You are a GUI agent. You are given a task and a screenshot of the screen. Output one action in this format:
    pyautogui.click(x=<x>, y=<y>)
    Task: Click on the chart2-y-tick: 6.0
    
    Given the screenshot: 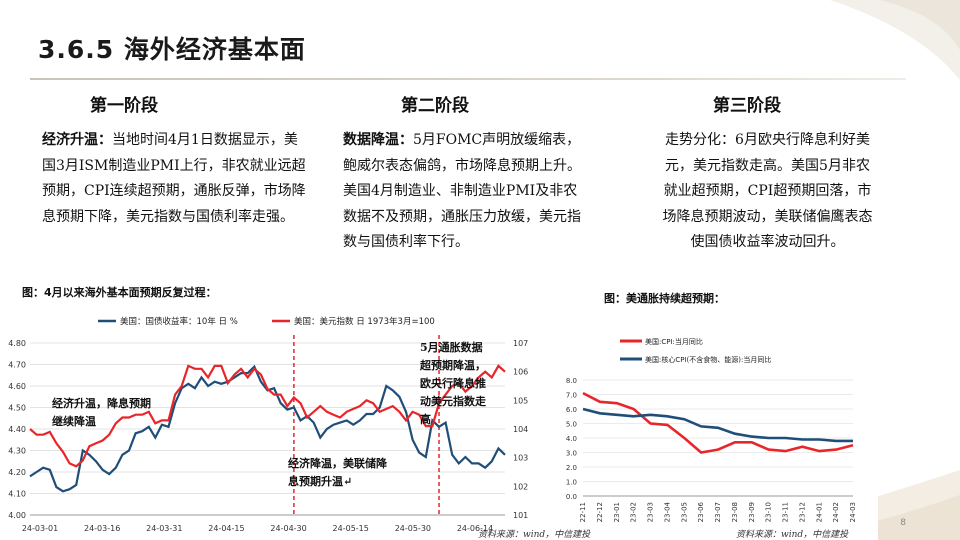 What is the action you would take?
    pyautogui.click(x=571, y=410)
    